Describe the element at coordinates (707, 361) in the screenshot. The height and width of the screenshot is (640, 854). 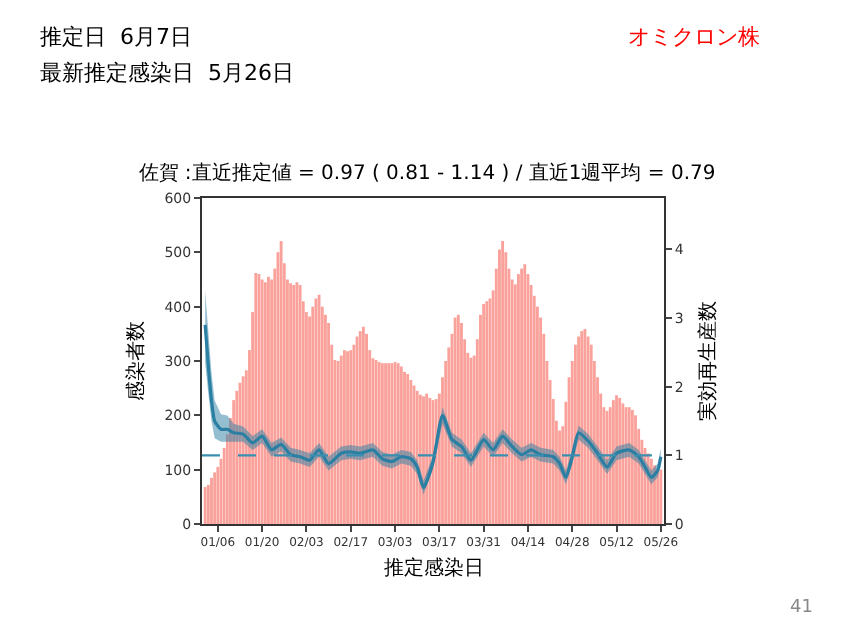
I see `y2-axis-title: 実効再生産数` at that location.